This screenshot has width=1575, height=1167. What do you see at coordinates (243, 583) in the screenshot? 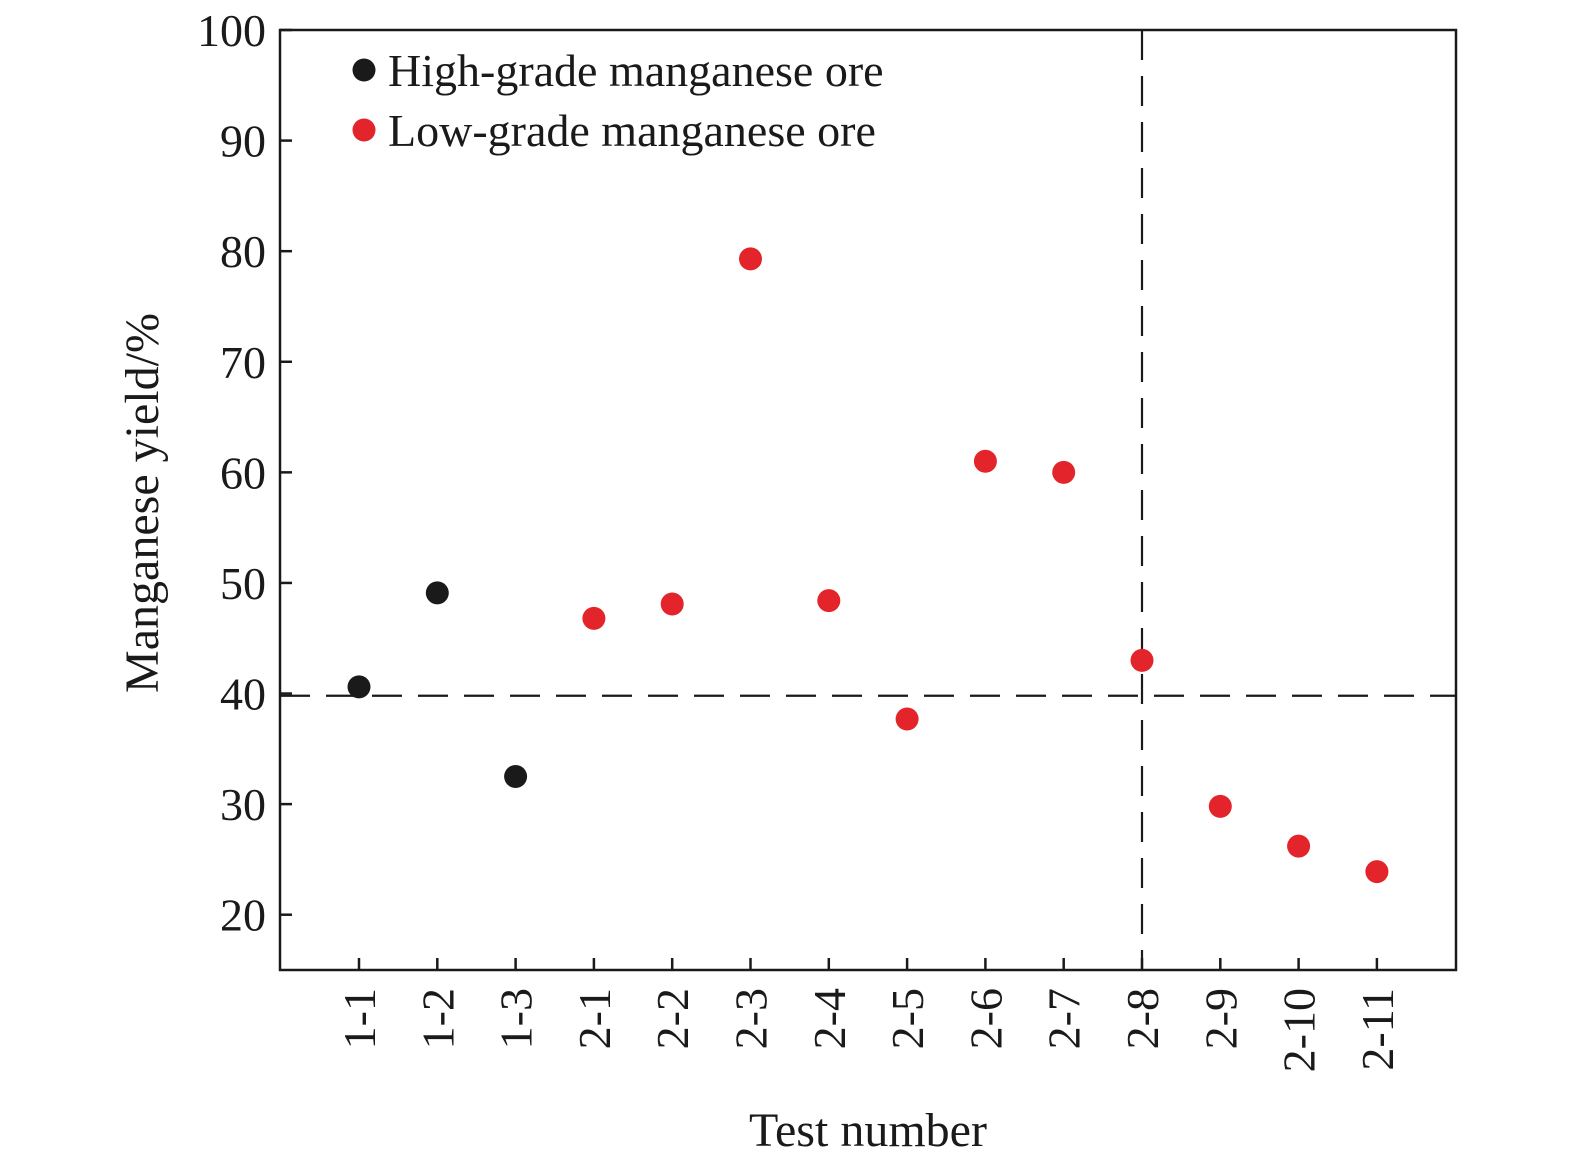
I see `y-tick-label: 50` at bounding box center [243, 583].